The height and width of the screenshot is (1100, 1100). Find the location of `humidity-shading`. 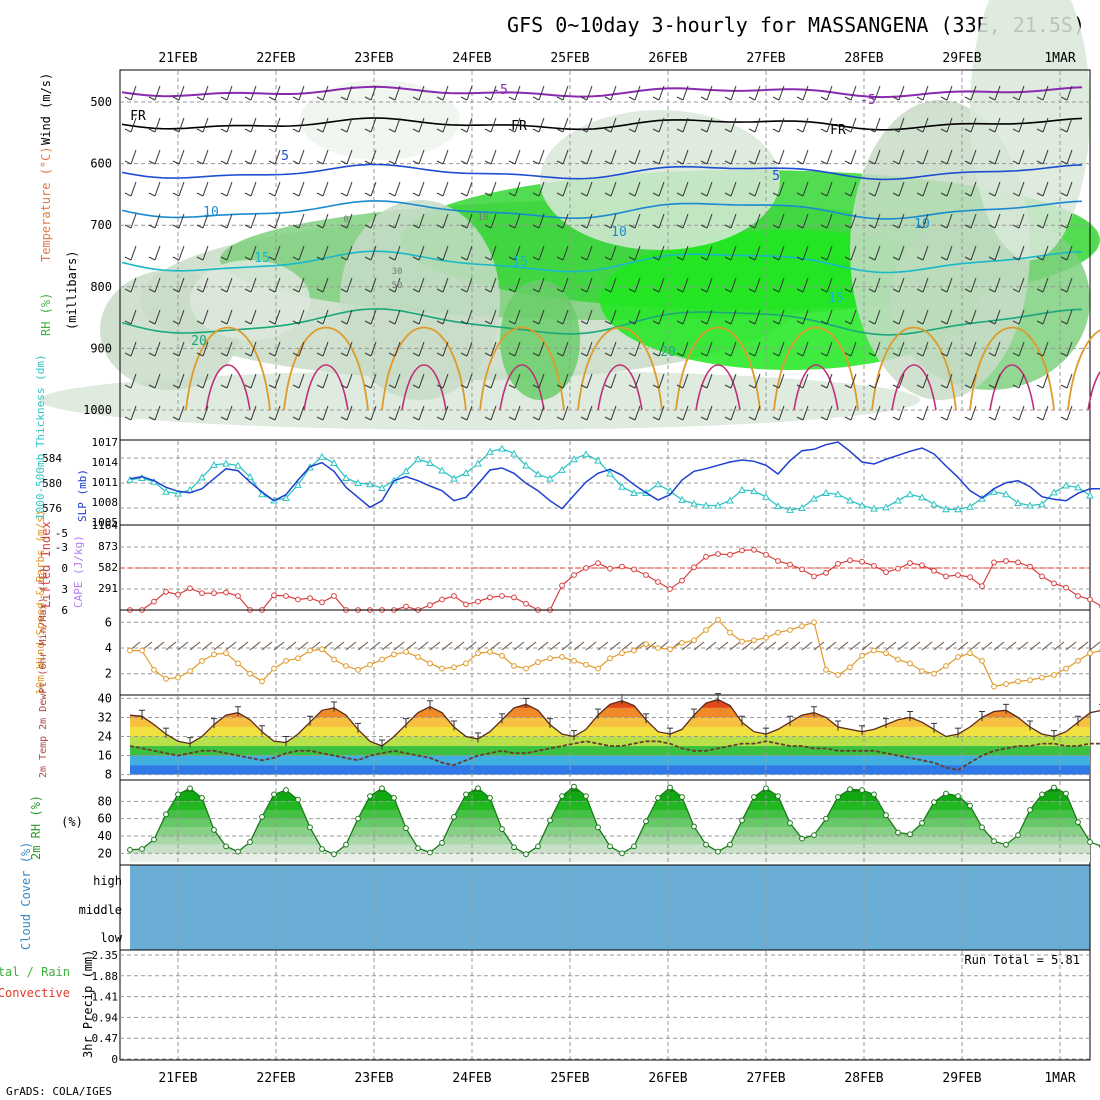

humidity-shading is located at coordinates (250, 300).